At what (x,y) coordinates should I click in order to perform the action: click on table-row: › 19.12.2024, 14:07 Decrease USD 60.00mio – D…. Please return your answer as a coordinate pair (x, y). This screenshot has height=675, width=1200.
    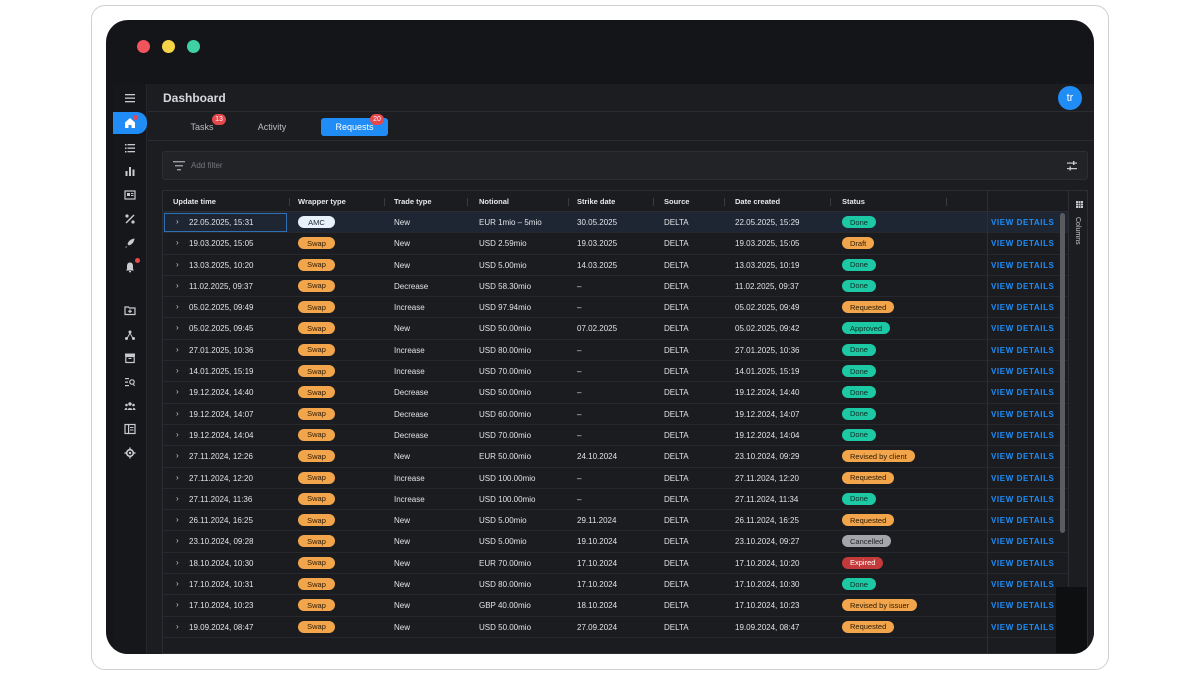
    Looking at the image, I should click on (625, 414).